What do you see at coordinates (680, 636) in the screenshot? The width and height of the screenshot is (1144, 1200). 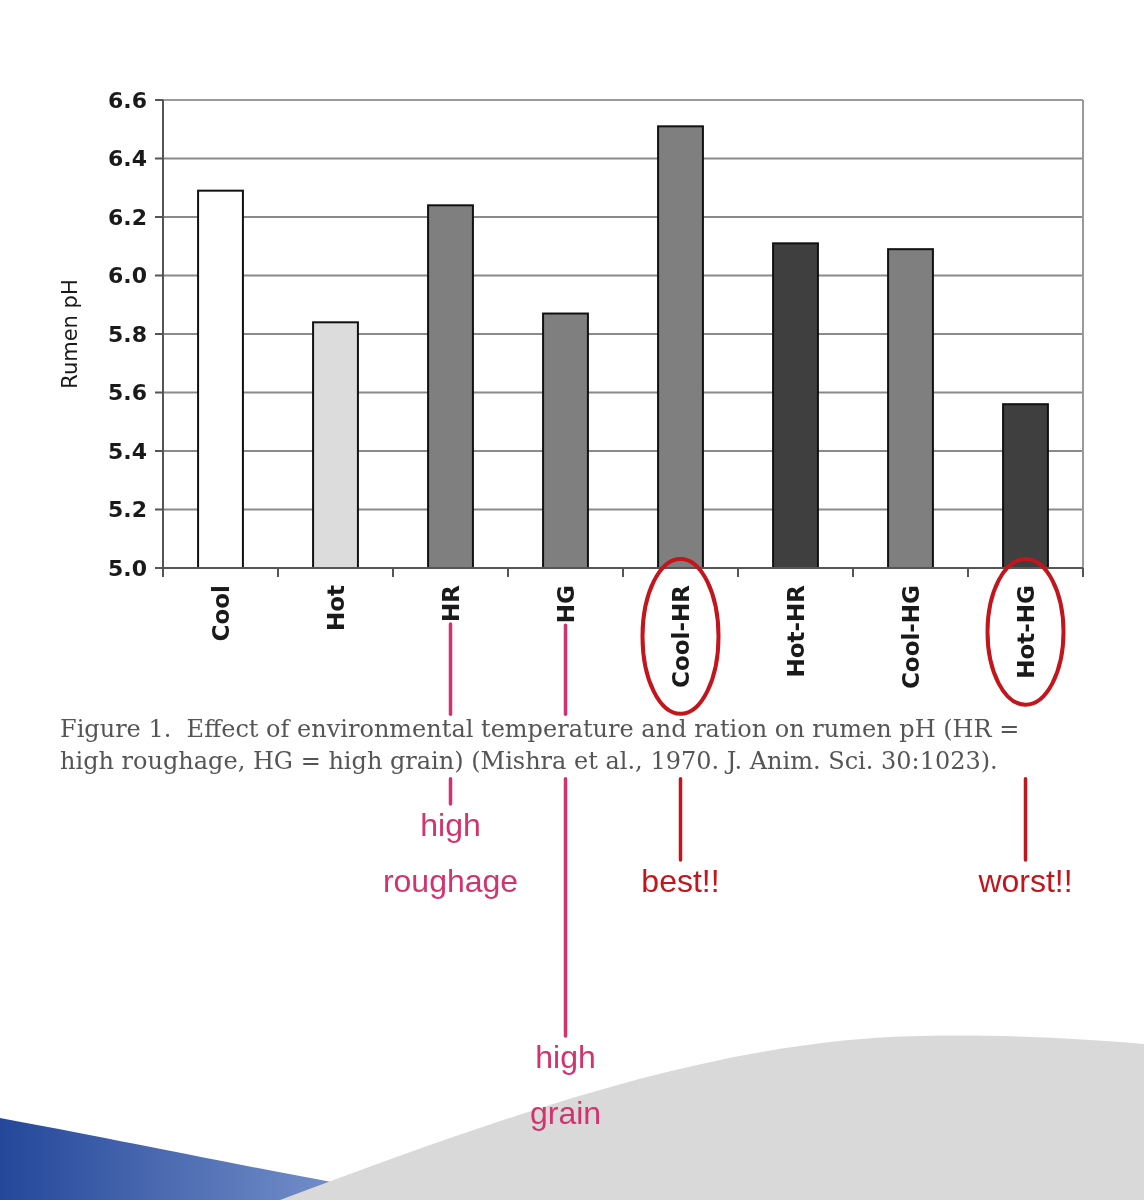 I see `x-tick-label: Cool-HR` at bounding box center [680, 636].